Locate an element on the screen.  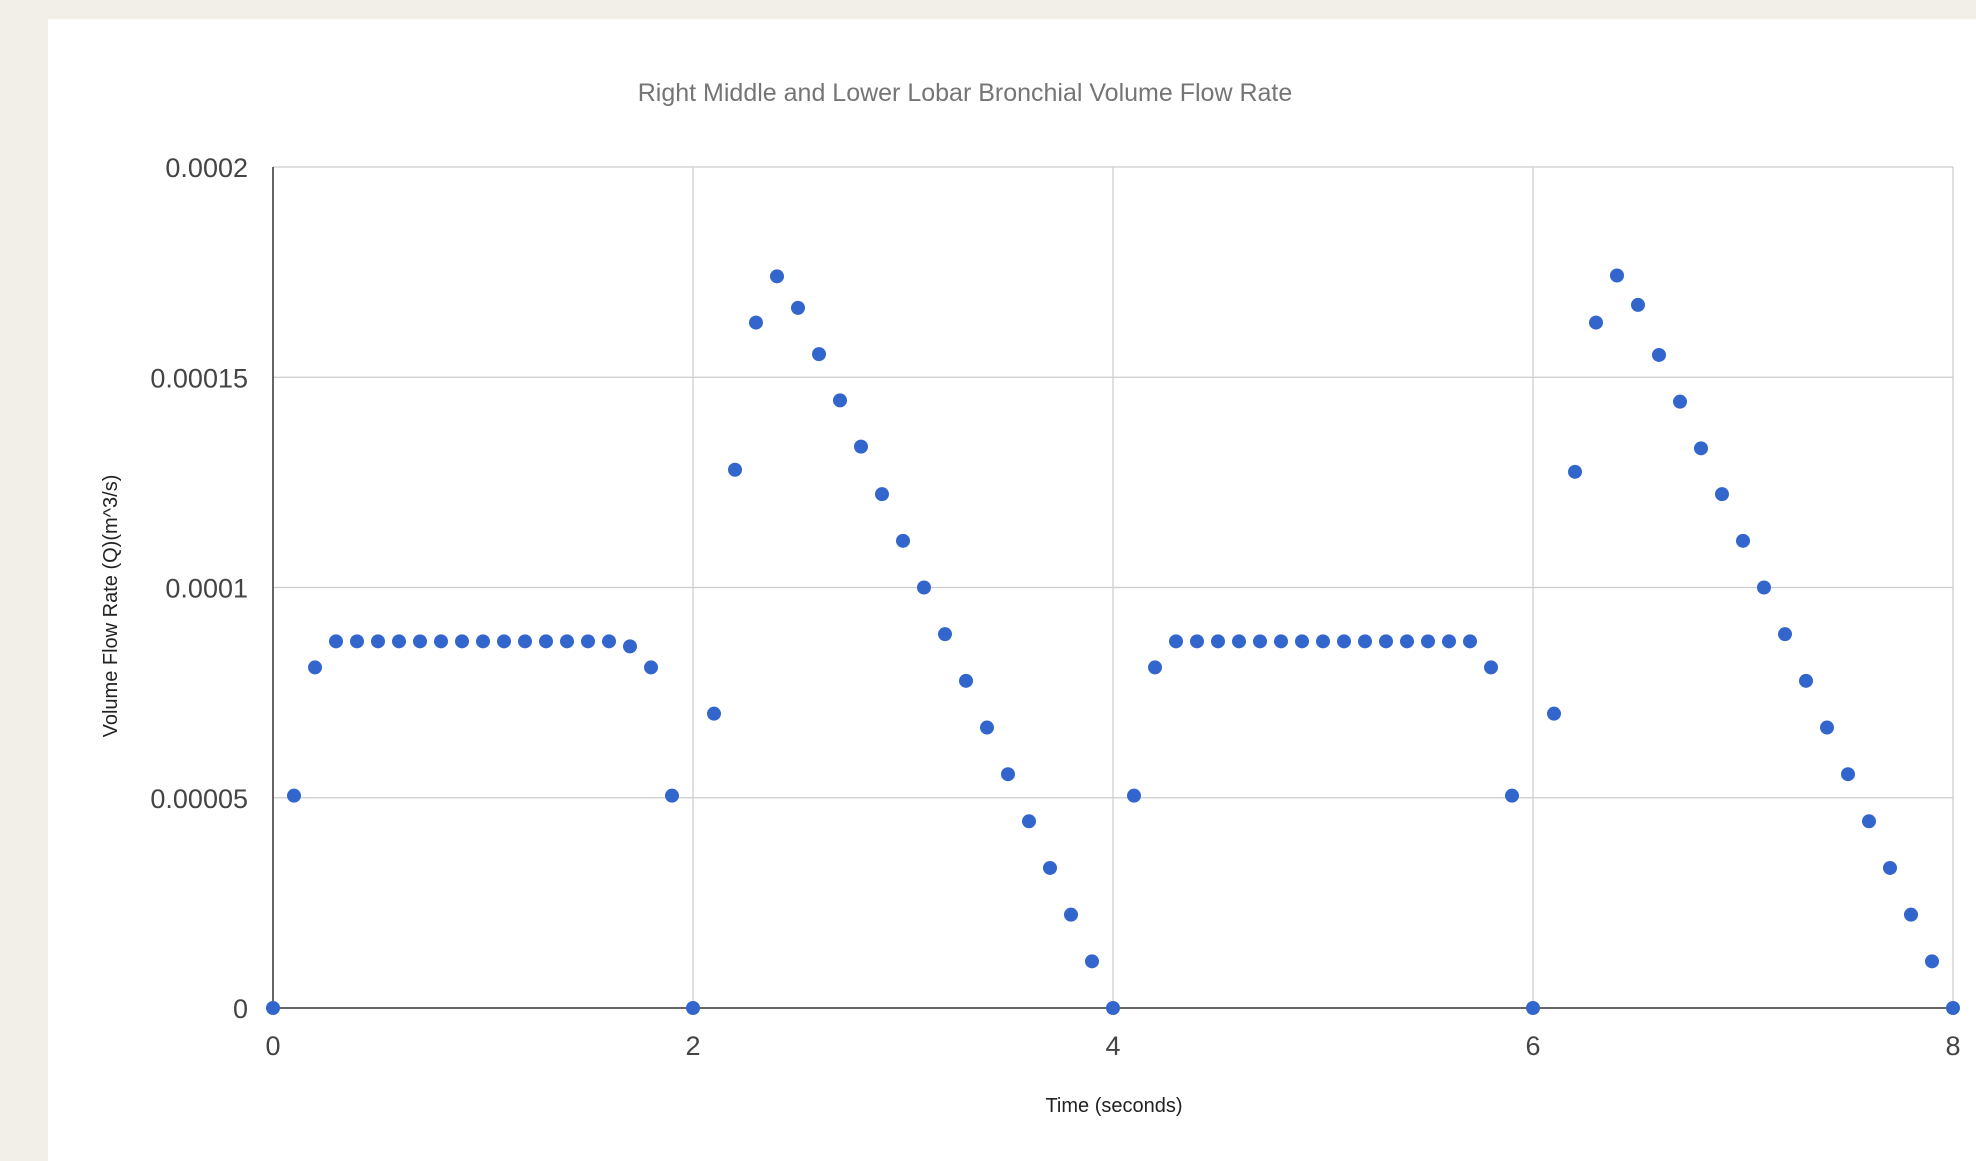
y-tick-label: 0 is located at coordinates (240, 1009).